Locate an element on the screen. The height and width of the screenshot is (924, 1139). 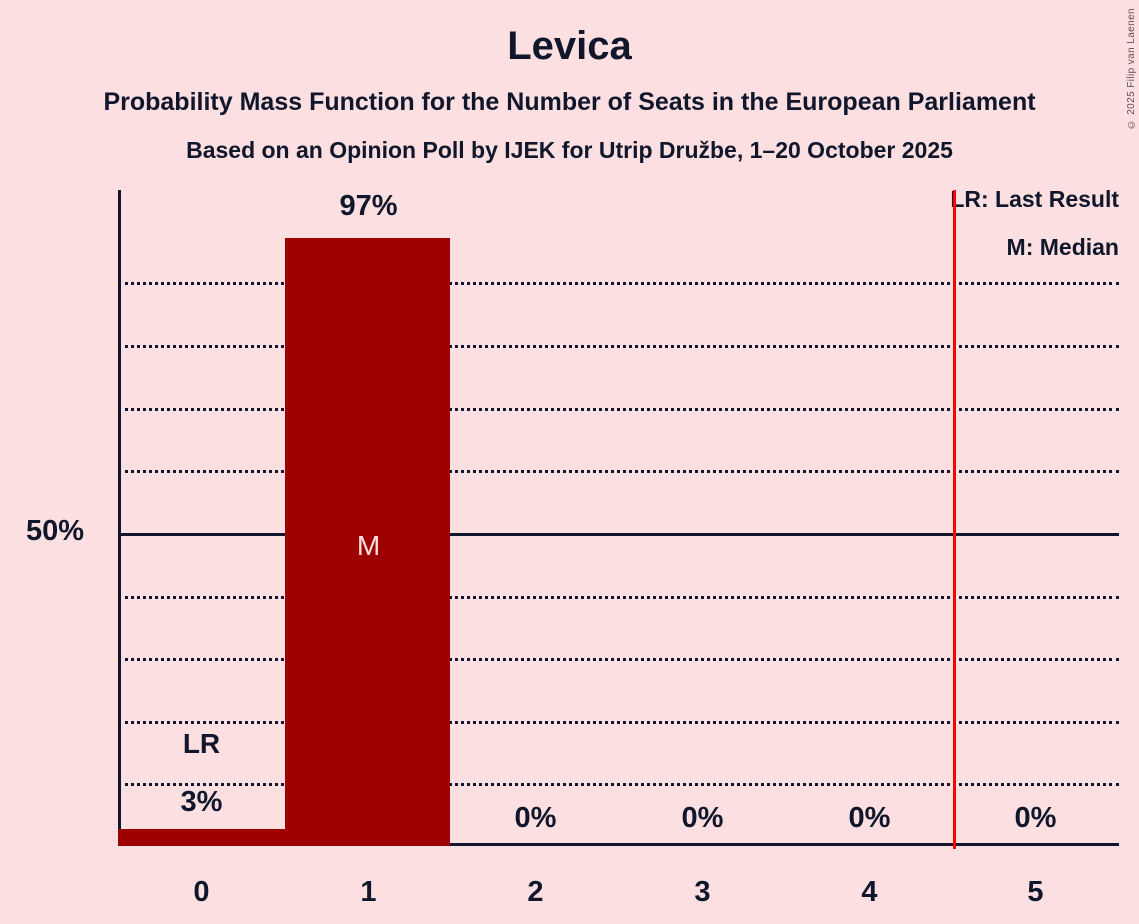
legend-median: M: Median is located at coordinates (1062, 247).